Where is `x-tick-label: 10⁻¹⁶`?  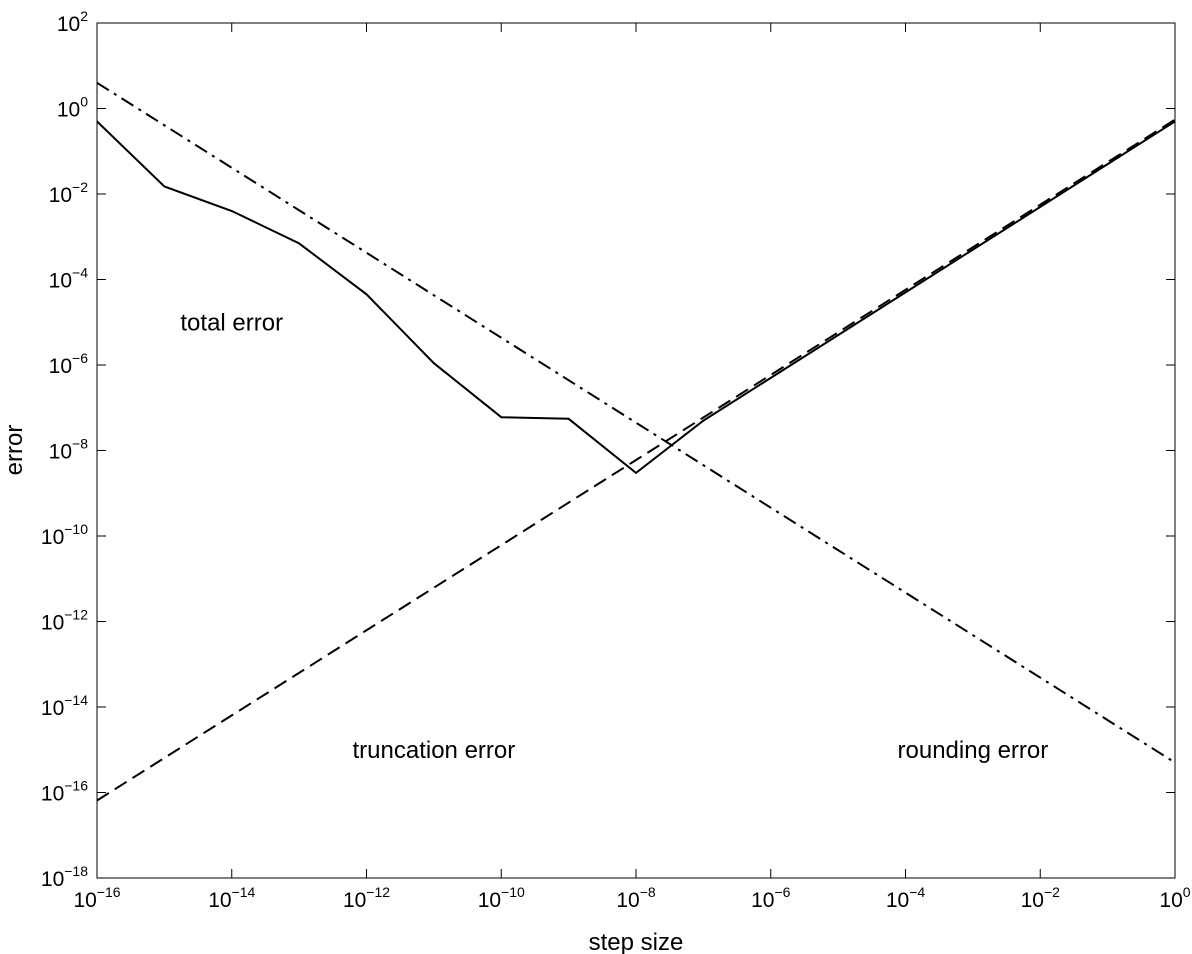 x-tick-label: 10⁻¹⁶ is located at coordinates (96, 898).